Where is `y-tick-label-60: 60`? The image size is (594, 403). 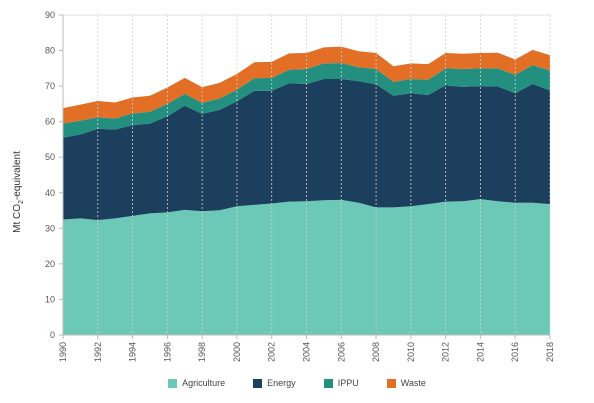 y-tick-label-60: 60 is located at coordinates (50, 122).